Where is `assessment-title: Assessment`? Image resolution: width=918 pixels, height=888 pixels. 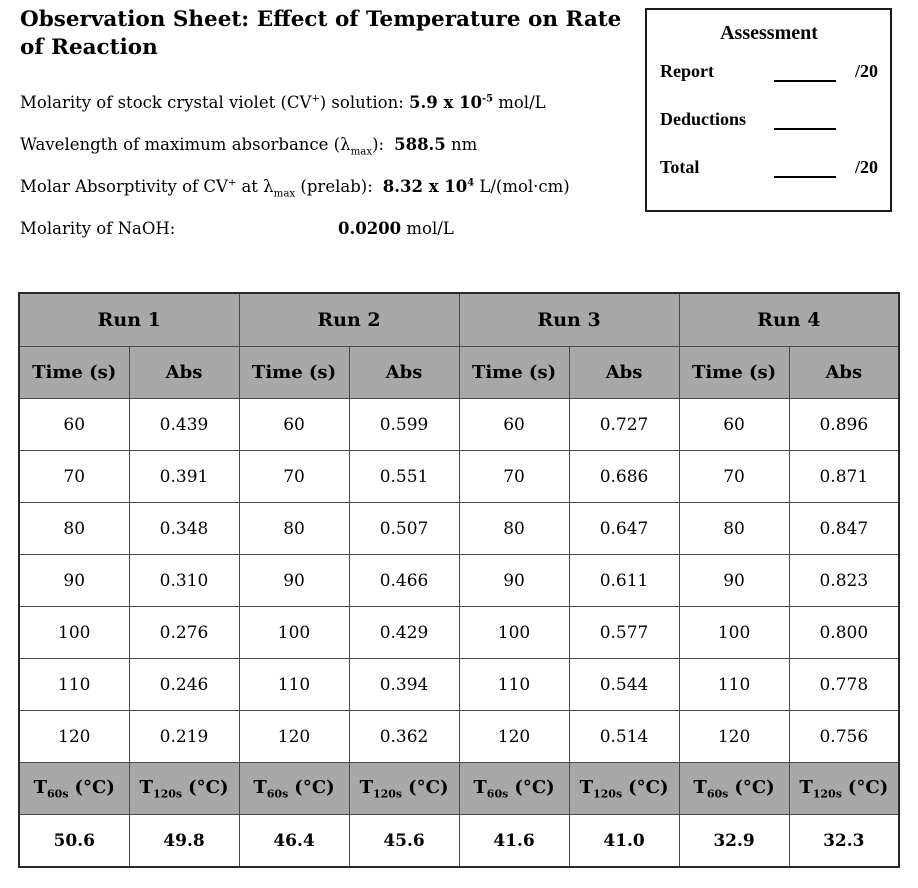 assessment-title: Assessment is located at coordinates (769, 33).